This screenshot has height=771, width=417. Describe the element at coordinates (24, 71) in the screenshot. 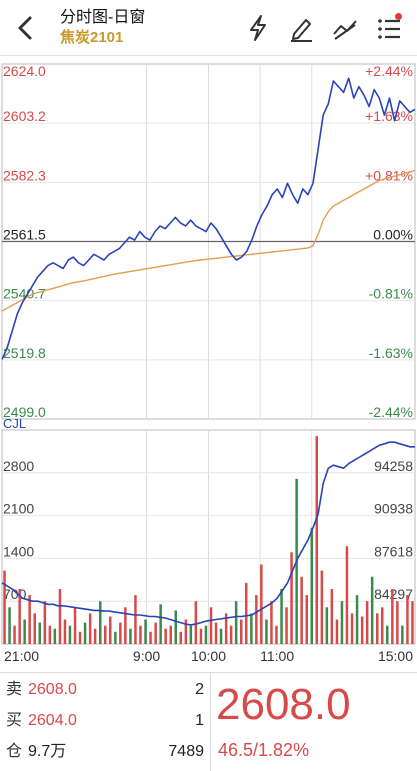

I see `price-axis-label: 2624.0` at that location.